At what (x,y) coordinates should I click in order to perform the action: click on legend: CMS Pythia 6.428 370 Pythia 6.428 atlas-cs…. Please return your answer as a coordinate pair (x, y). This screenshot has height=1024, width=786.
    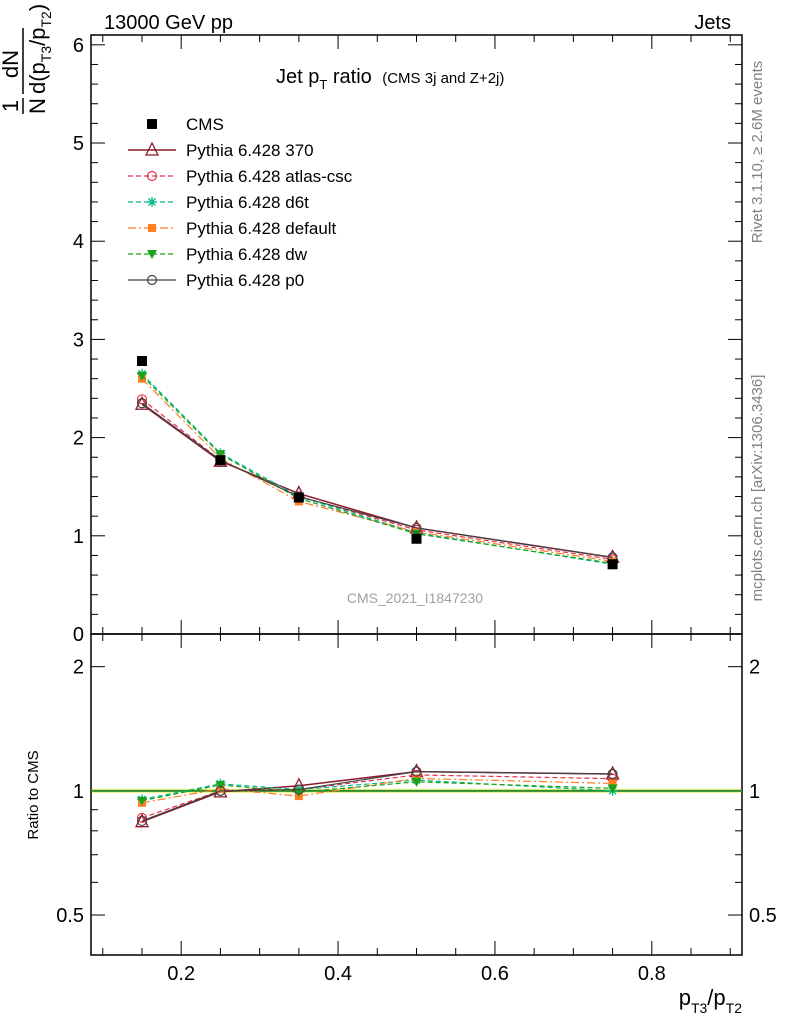
    Looking at the image, I should click on (240, 202).